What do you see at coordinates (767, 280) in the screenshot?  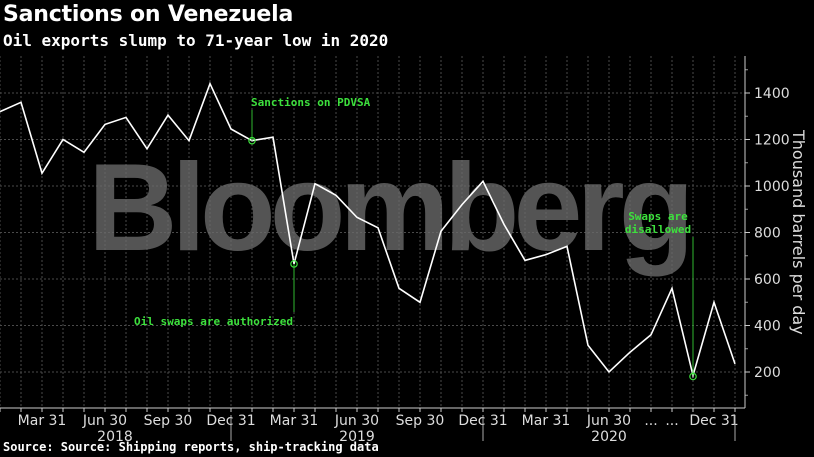 I see `y-tick-label: 600` at bounding box center [767, 280].